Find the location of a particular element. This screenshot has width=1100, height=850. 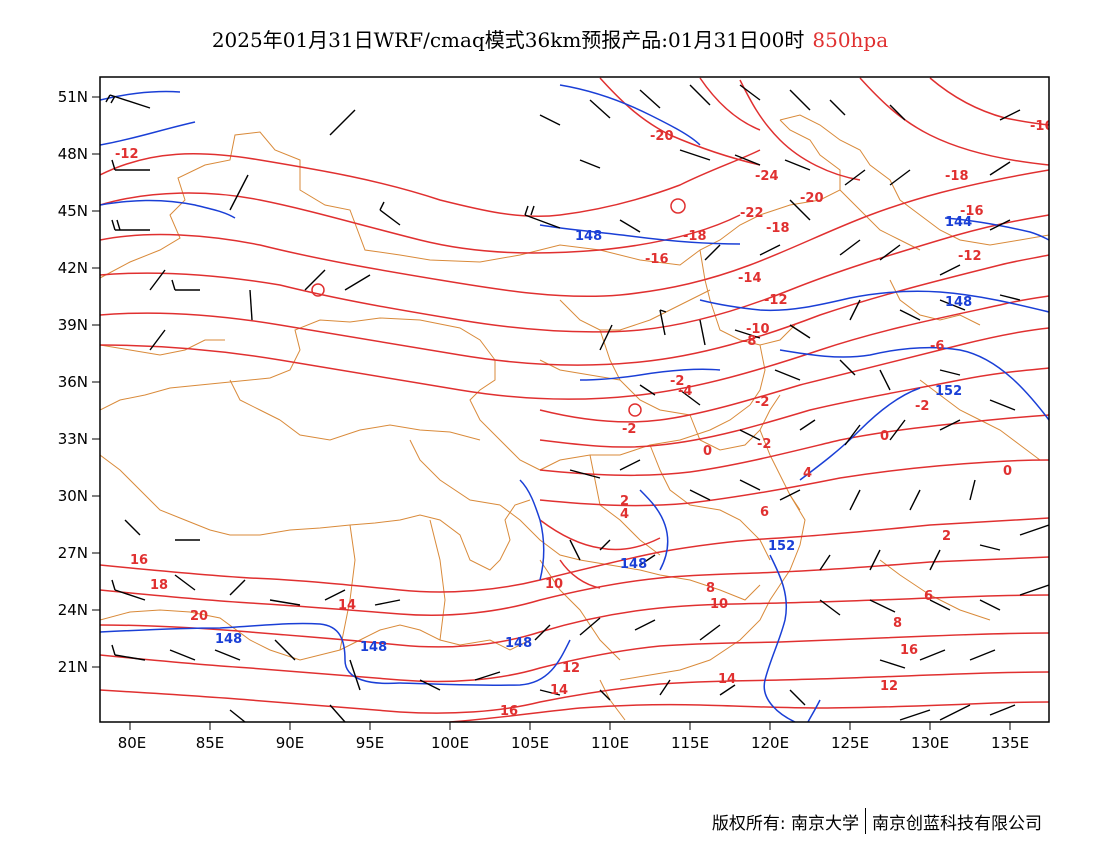

t-label: -8 is located at coordinates (749, 341).